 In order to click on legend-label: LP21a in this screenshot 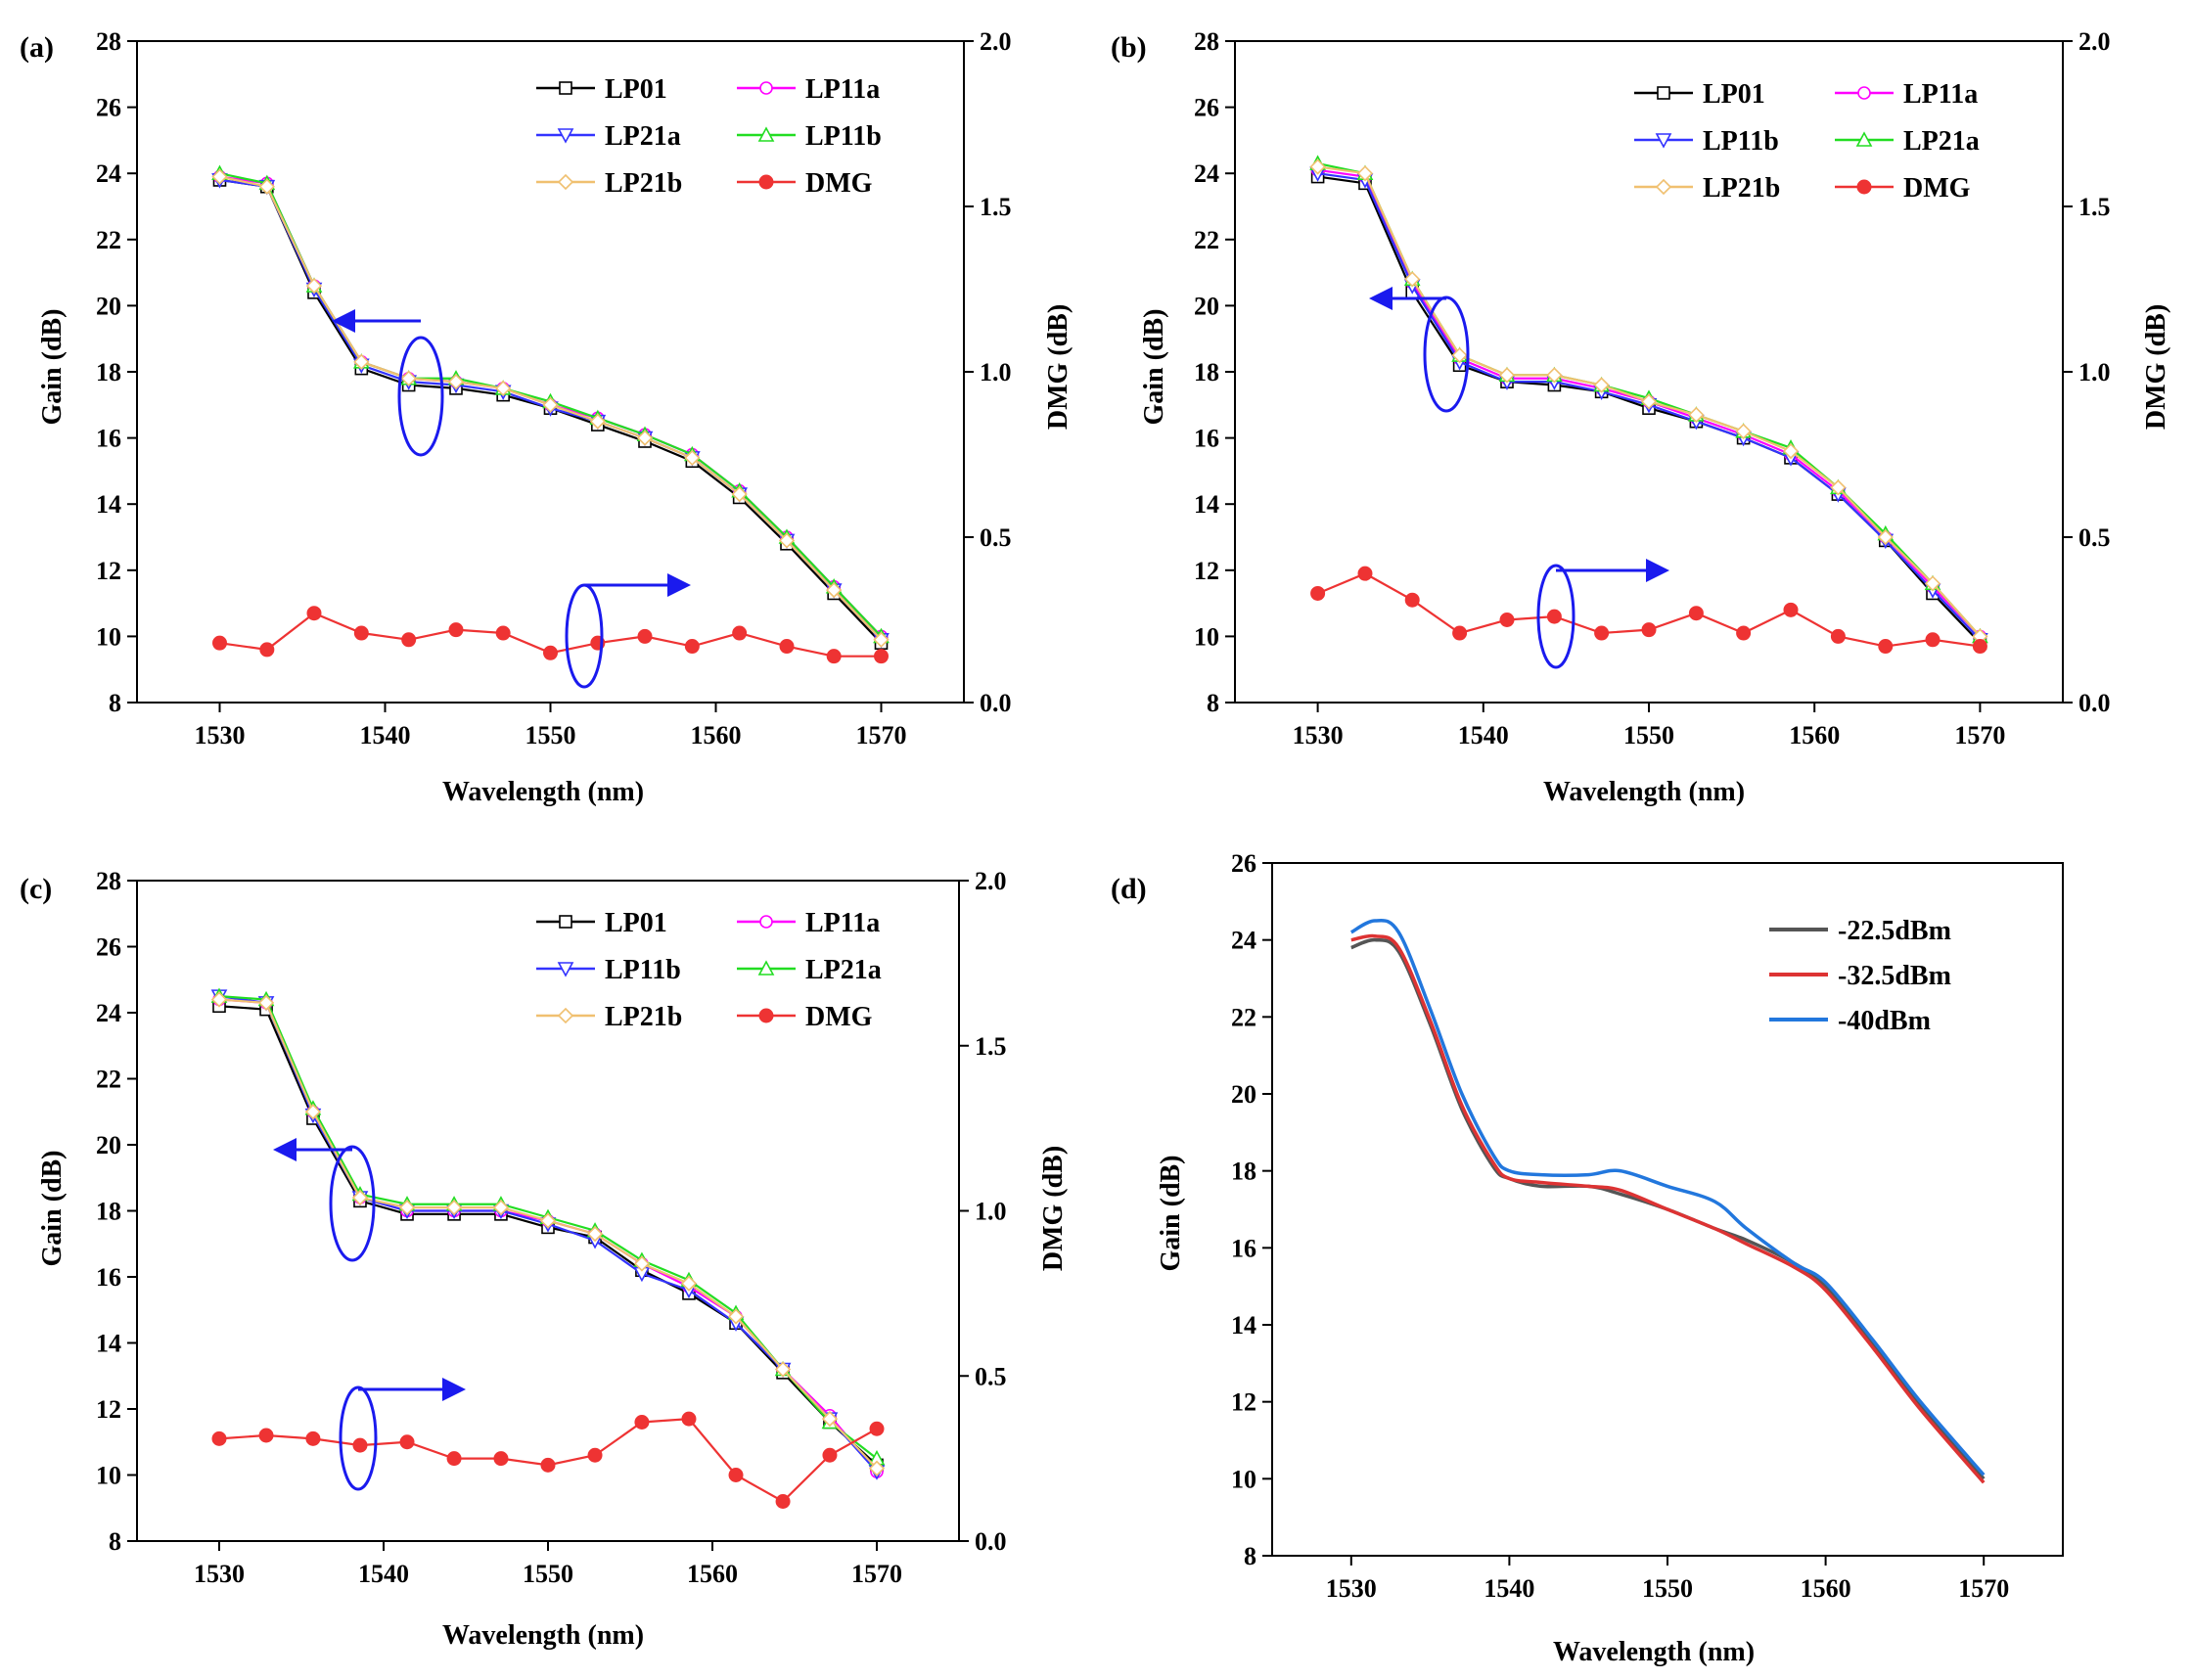, I will do `click(844, 970)`.